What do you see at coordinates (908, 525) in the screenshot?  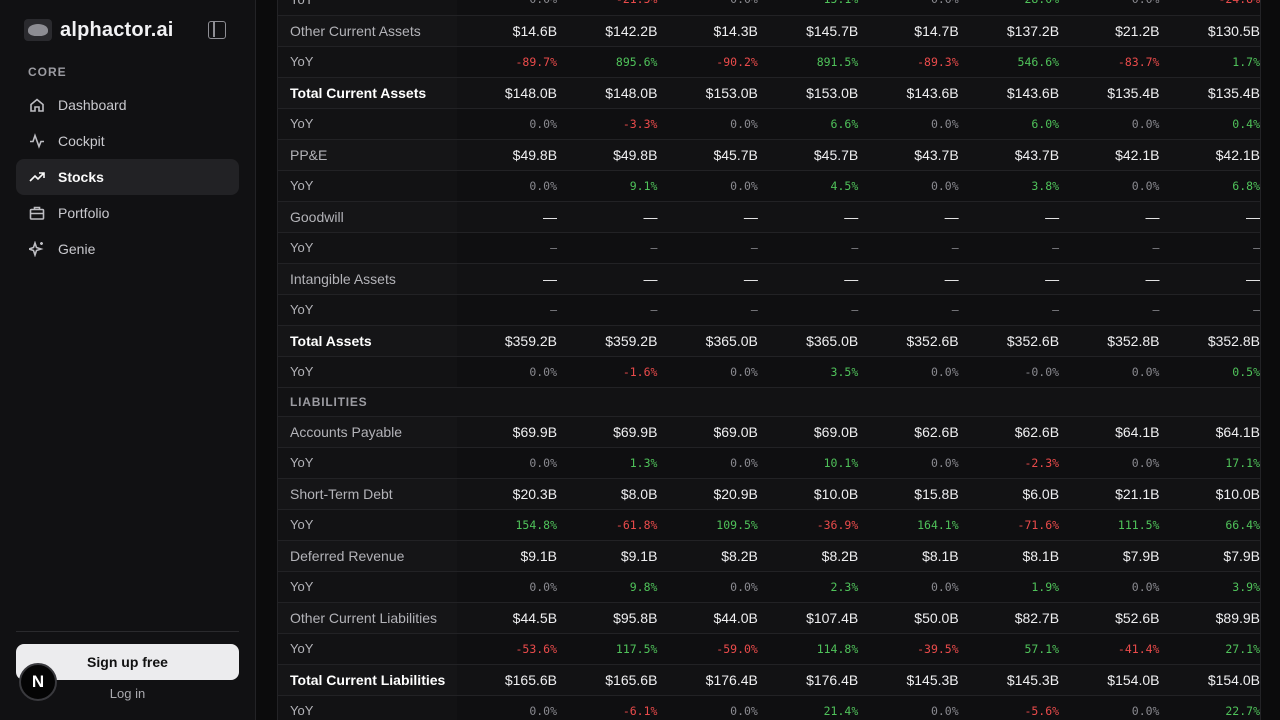 I see `yoy-cell: 164.1%` at bounding box center [908, 525].